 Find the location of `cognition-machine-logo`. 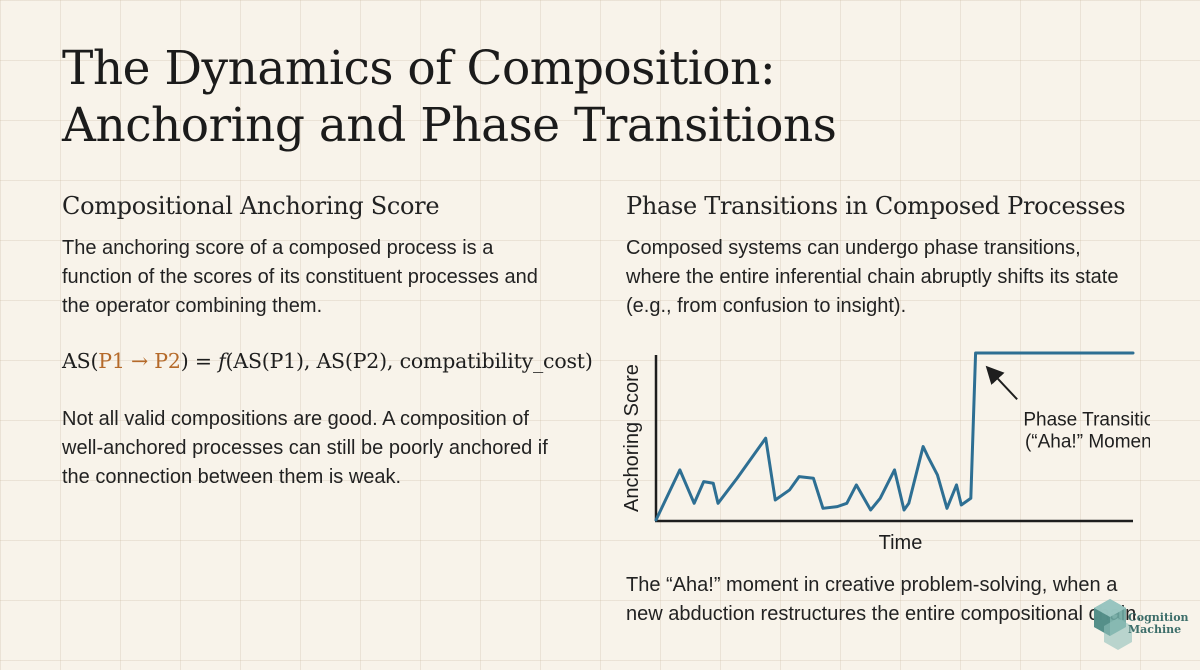

cognition-machine-logo is located at coordinates (1113, 624).